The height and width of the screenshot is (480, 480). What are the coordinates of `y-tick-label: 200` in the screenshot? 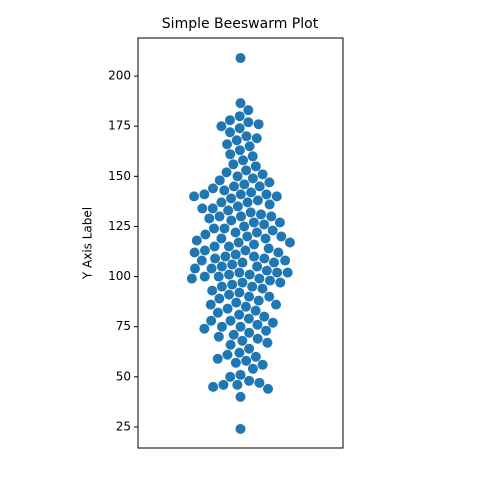 It's located at (119, 76).